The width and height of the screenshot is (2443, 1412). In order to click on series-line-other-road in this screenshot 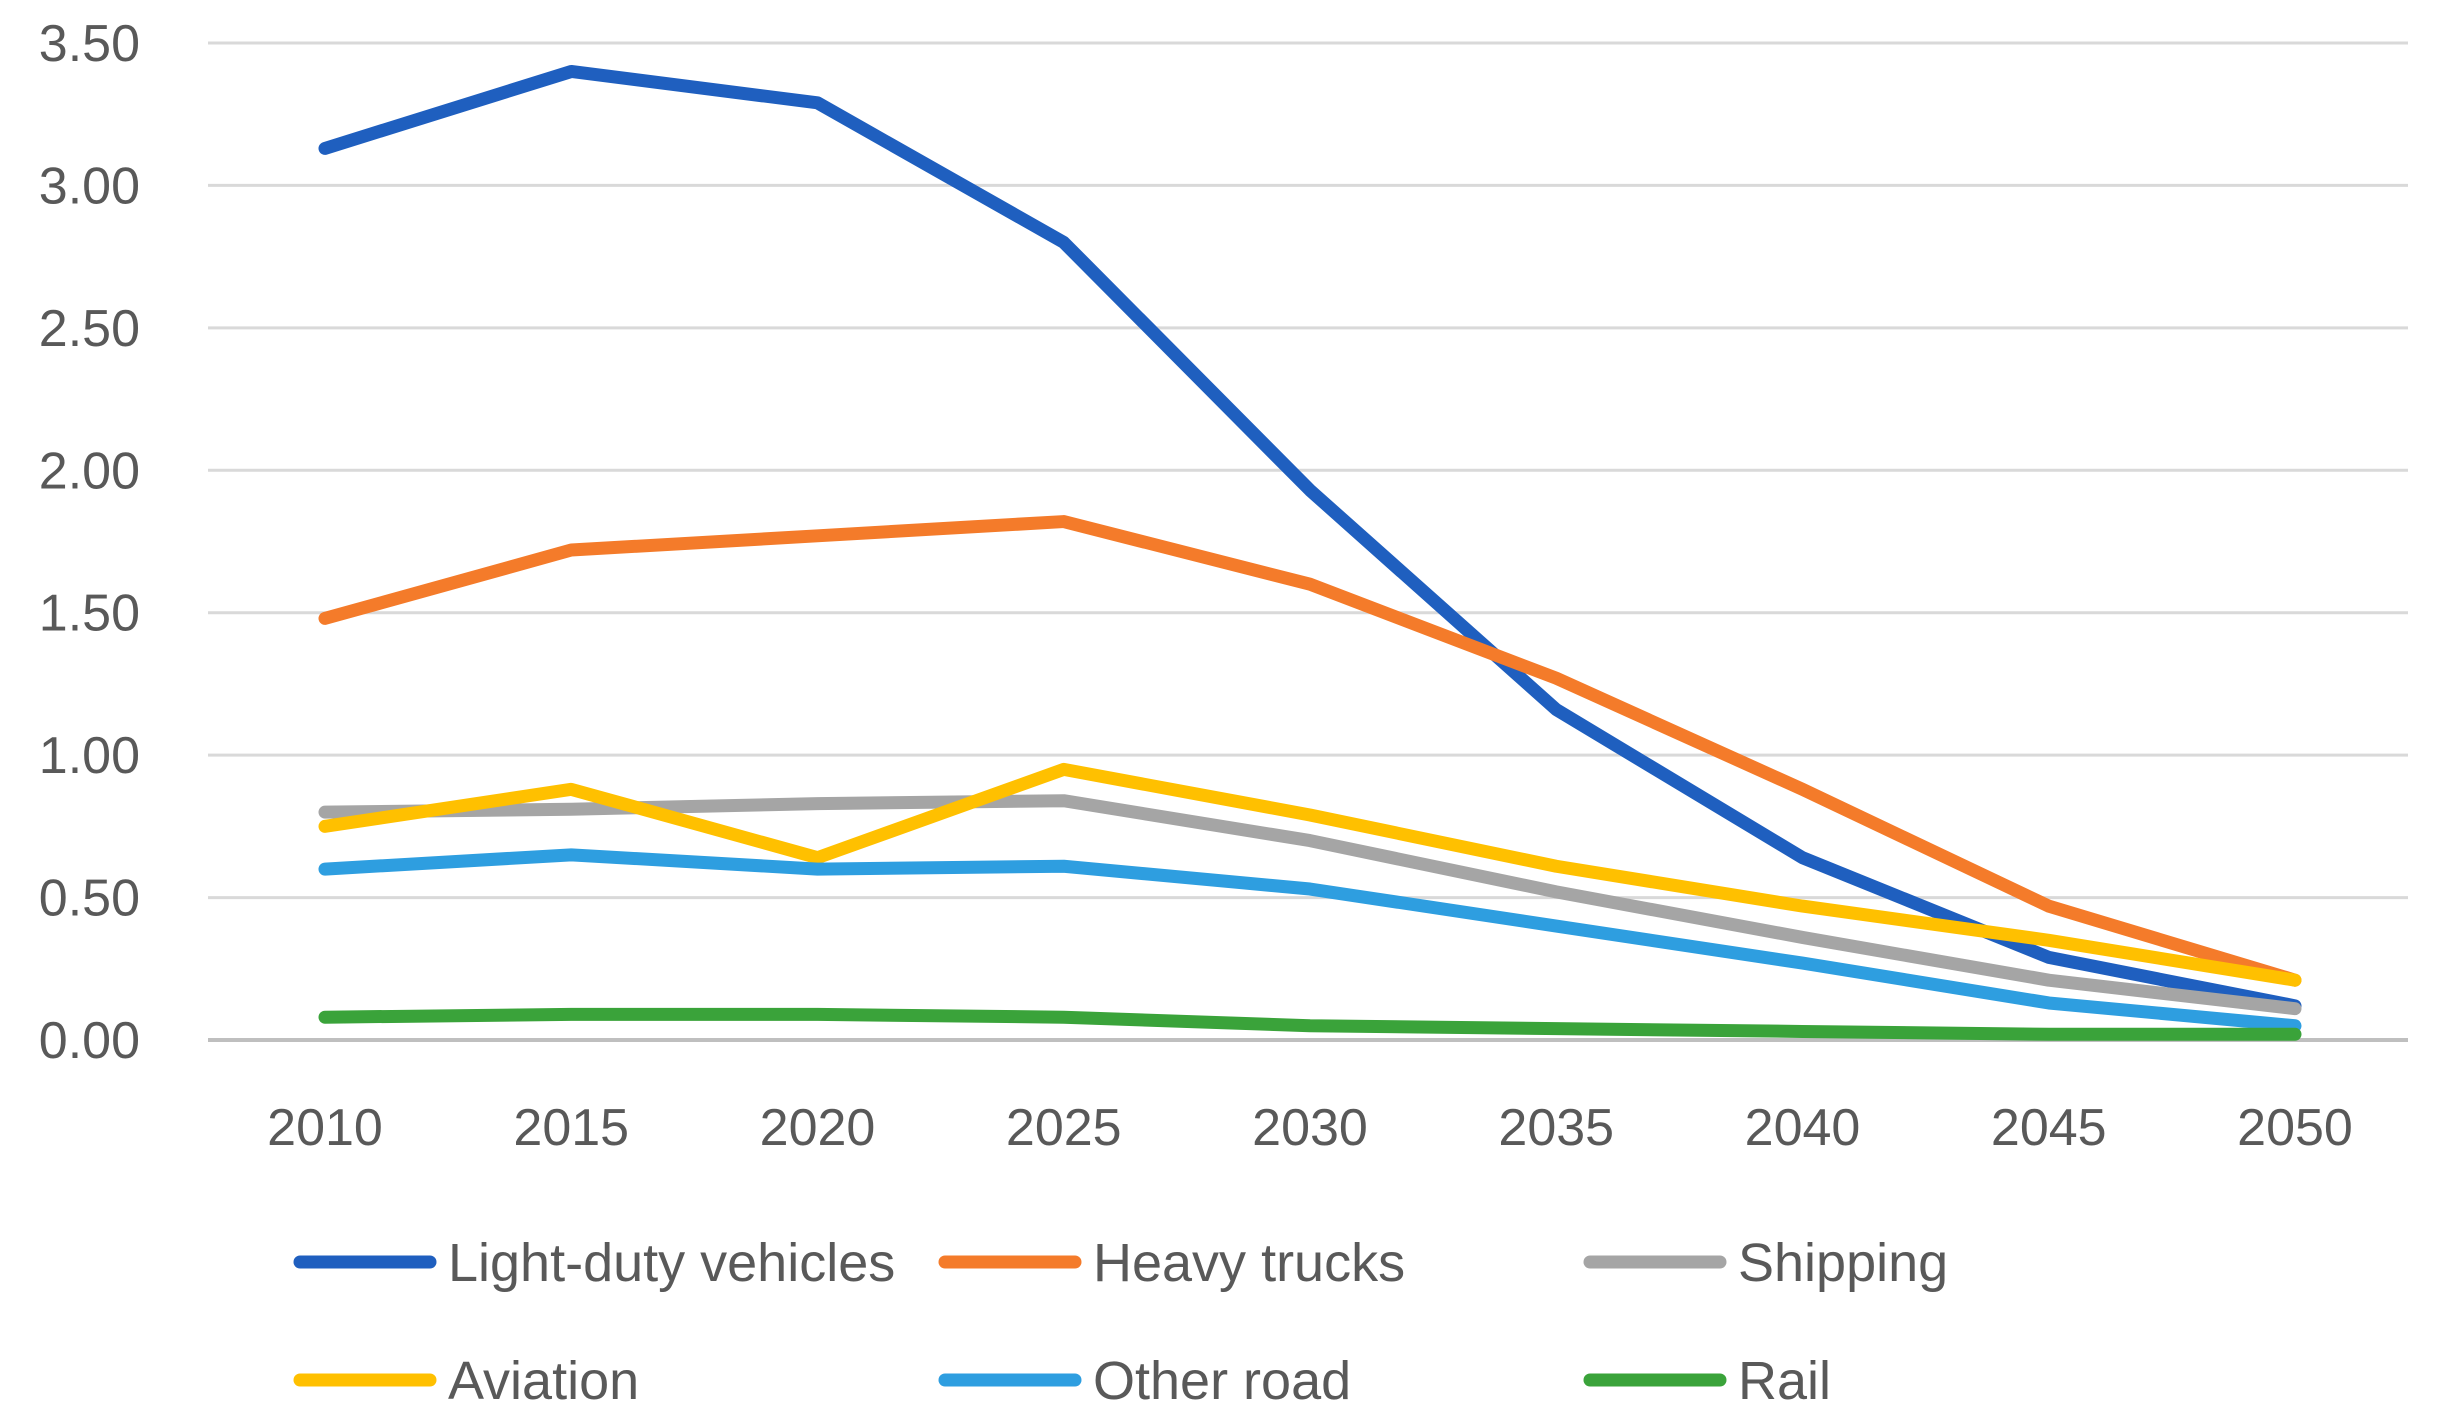, I will do `click(1310, 940)`.